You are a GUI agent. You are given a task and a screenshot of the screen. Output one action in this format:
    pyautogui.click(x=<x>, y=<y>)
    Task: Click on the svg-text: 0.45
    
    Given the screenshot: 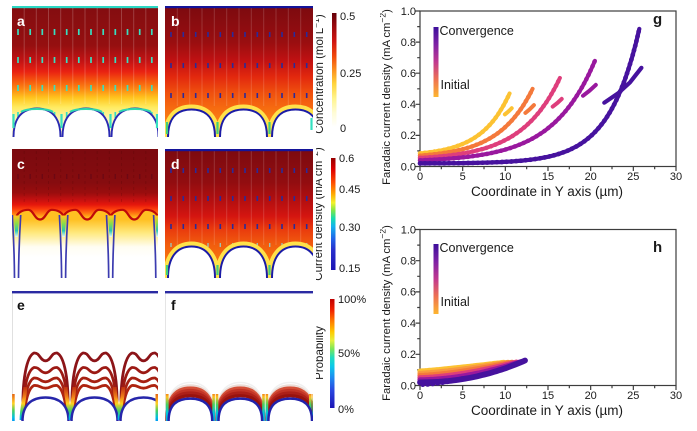 What is the action you would take?
    pyautogui.click(x=349, y=190)
    